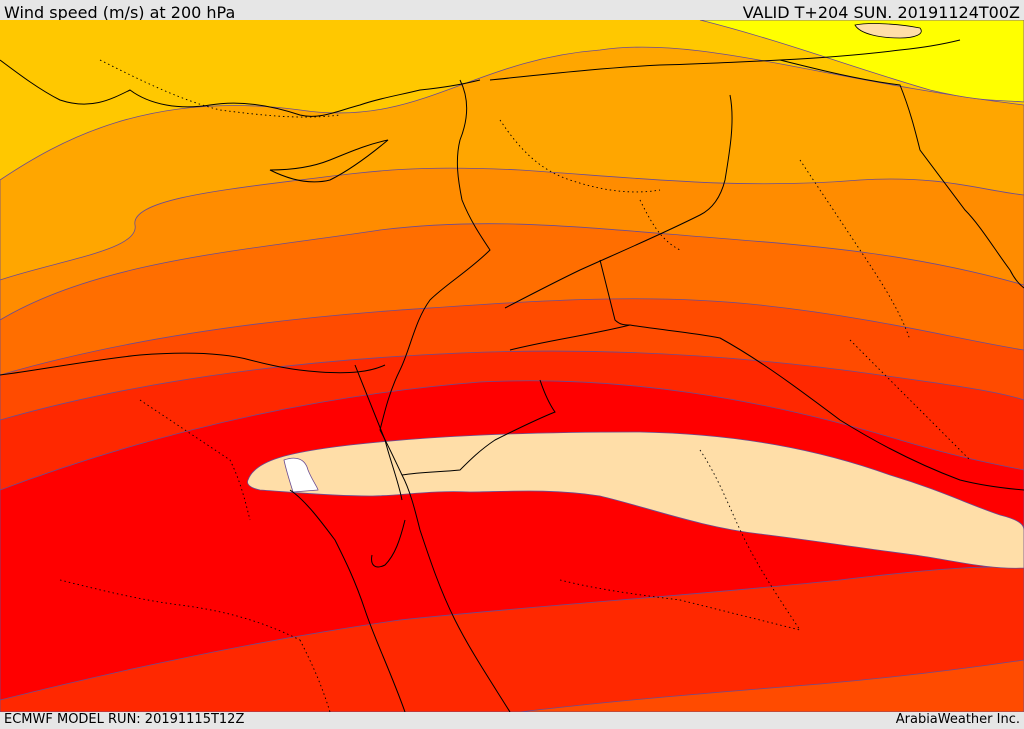 This screenshot has height=729, width=1024. Describe the element at coordinates (771, 685) in the screenshot. I see `band-8-southern` at that location.